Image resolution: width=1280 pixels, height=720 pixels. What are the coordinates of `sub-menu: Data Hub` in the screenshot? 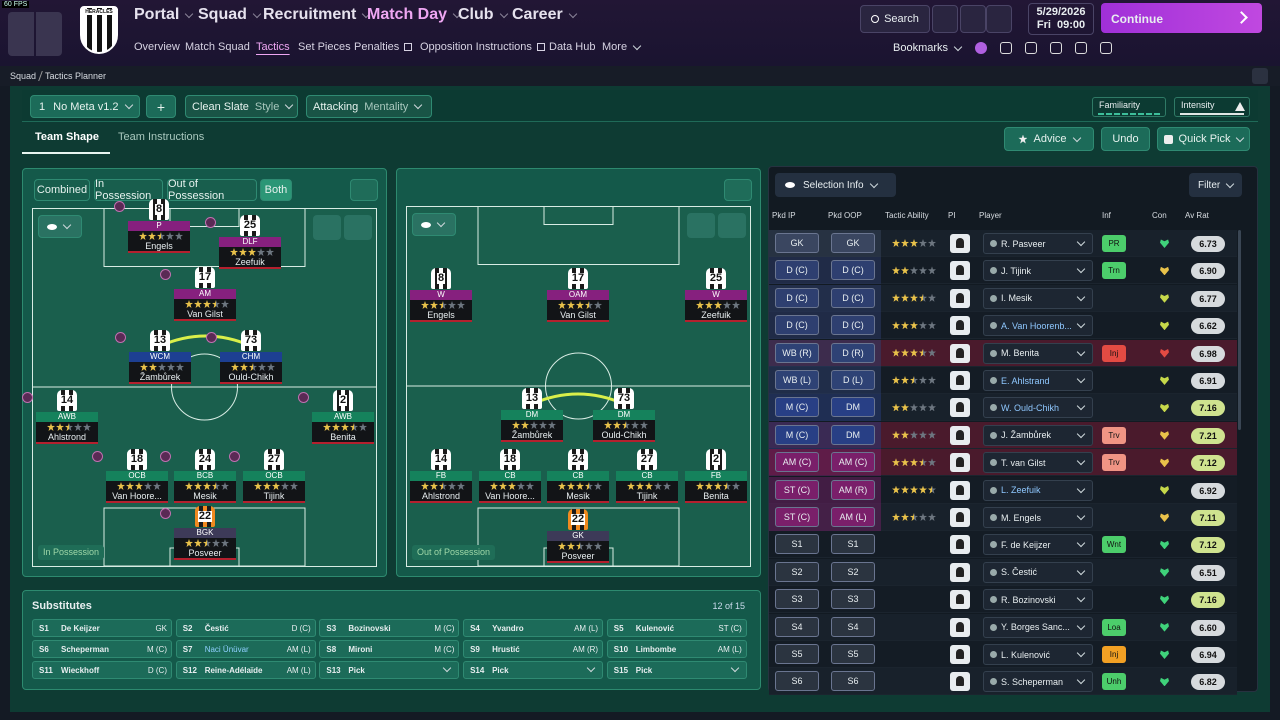 It's located at (572, 47).